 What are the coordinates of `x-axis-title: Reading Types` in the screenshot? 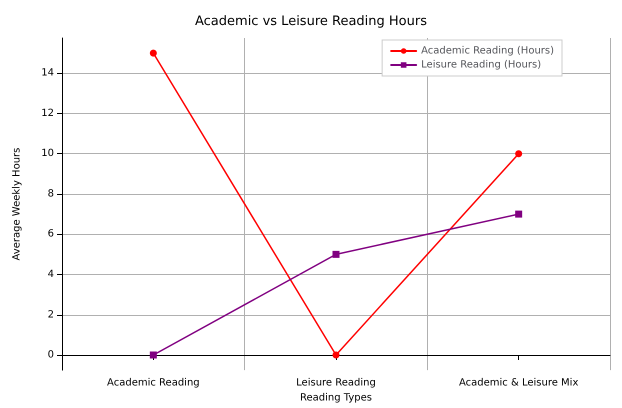 It's located at (336, 398).